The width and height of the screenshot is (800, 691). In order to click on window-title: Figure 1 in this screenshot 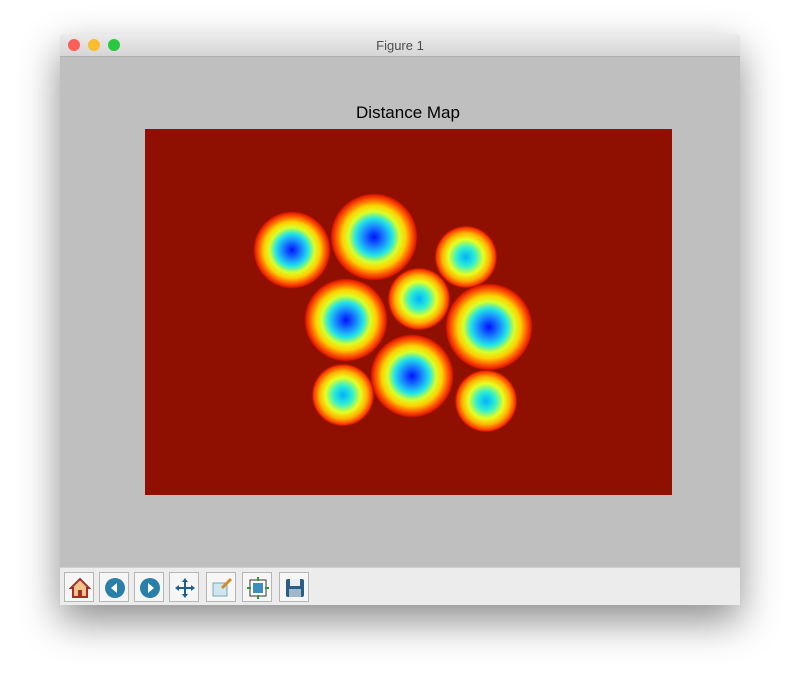, I will do `click(400, 45)`.